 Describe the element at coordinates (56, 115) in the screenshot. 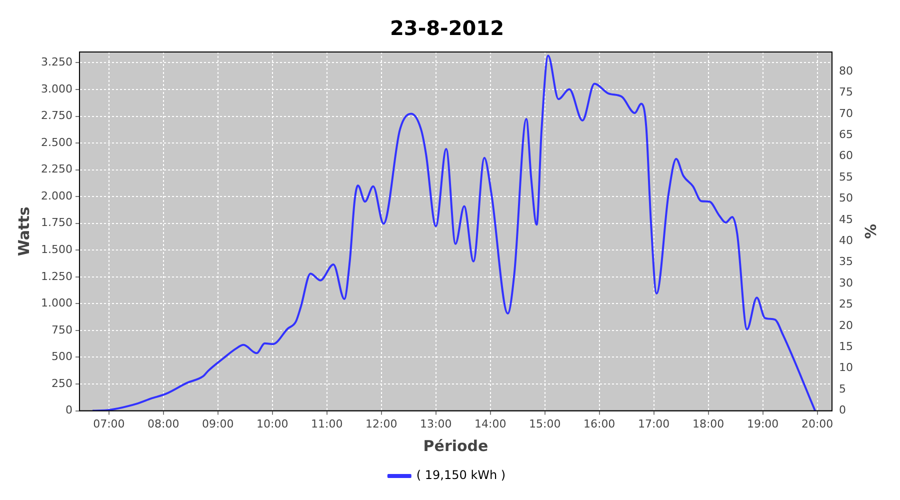

I see `y-tick-label: 2.750` at that location.